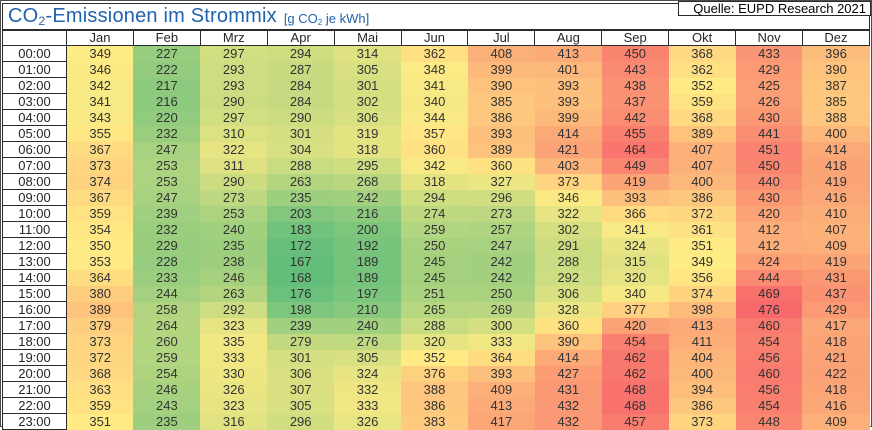 The image size is (872, 430). I want to click on heatmap-cell: 377, so click(635, 309).